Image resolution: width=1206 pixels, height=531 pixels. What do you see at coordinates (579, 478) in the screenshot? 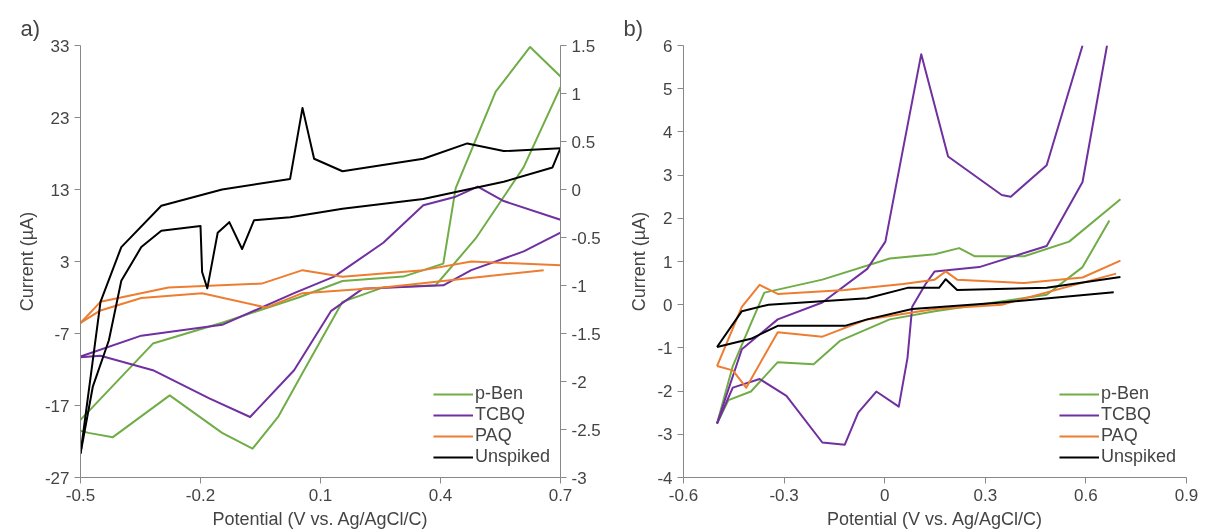
I see `y2-tick-label: -3` at bounding box center [579, 478].